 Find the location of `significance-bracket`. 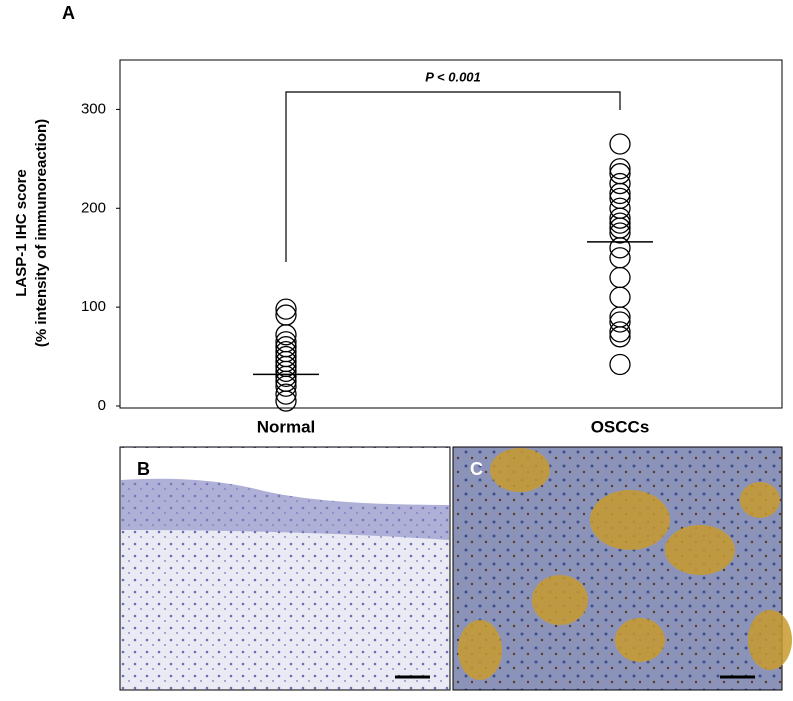

significance-bracket is located at coordinates (453, 176).